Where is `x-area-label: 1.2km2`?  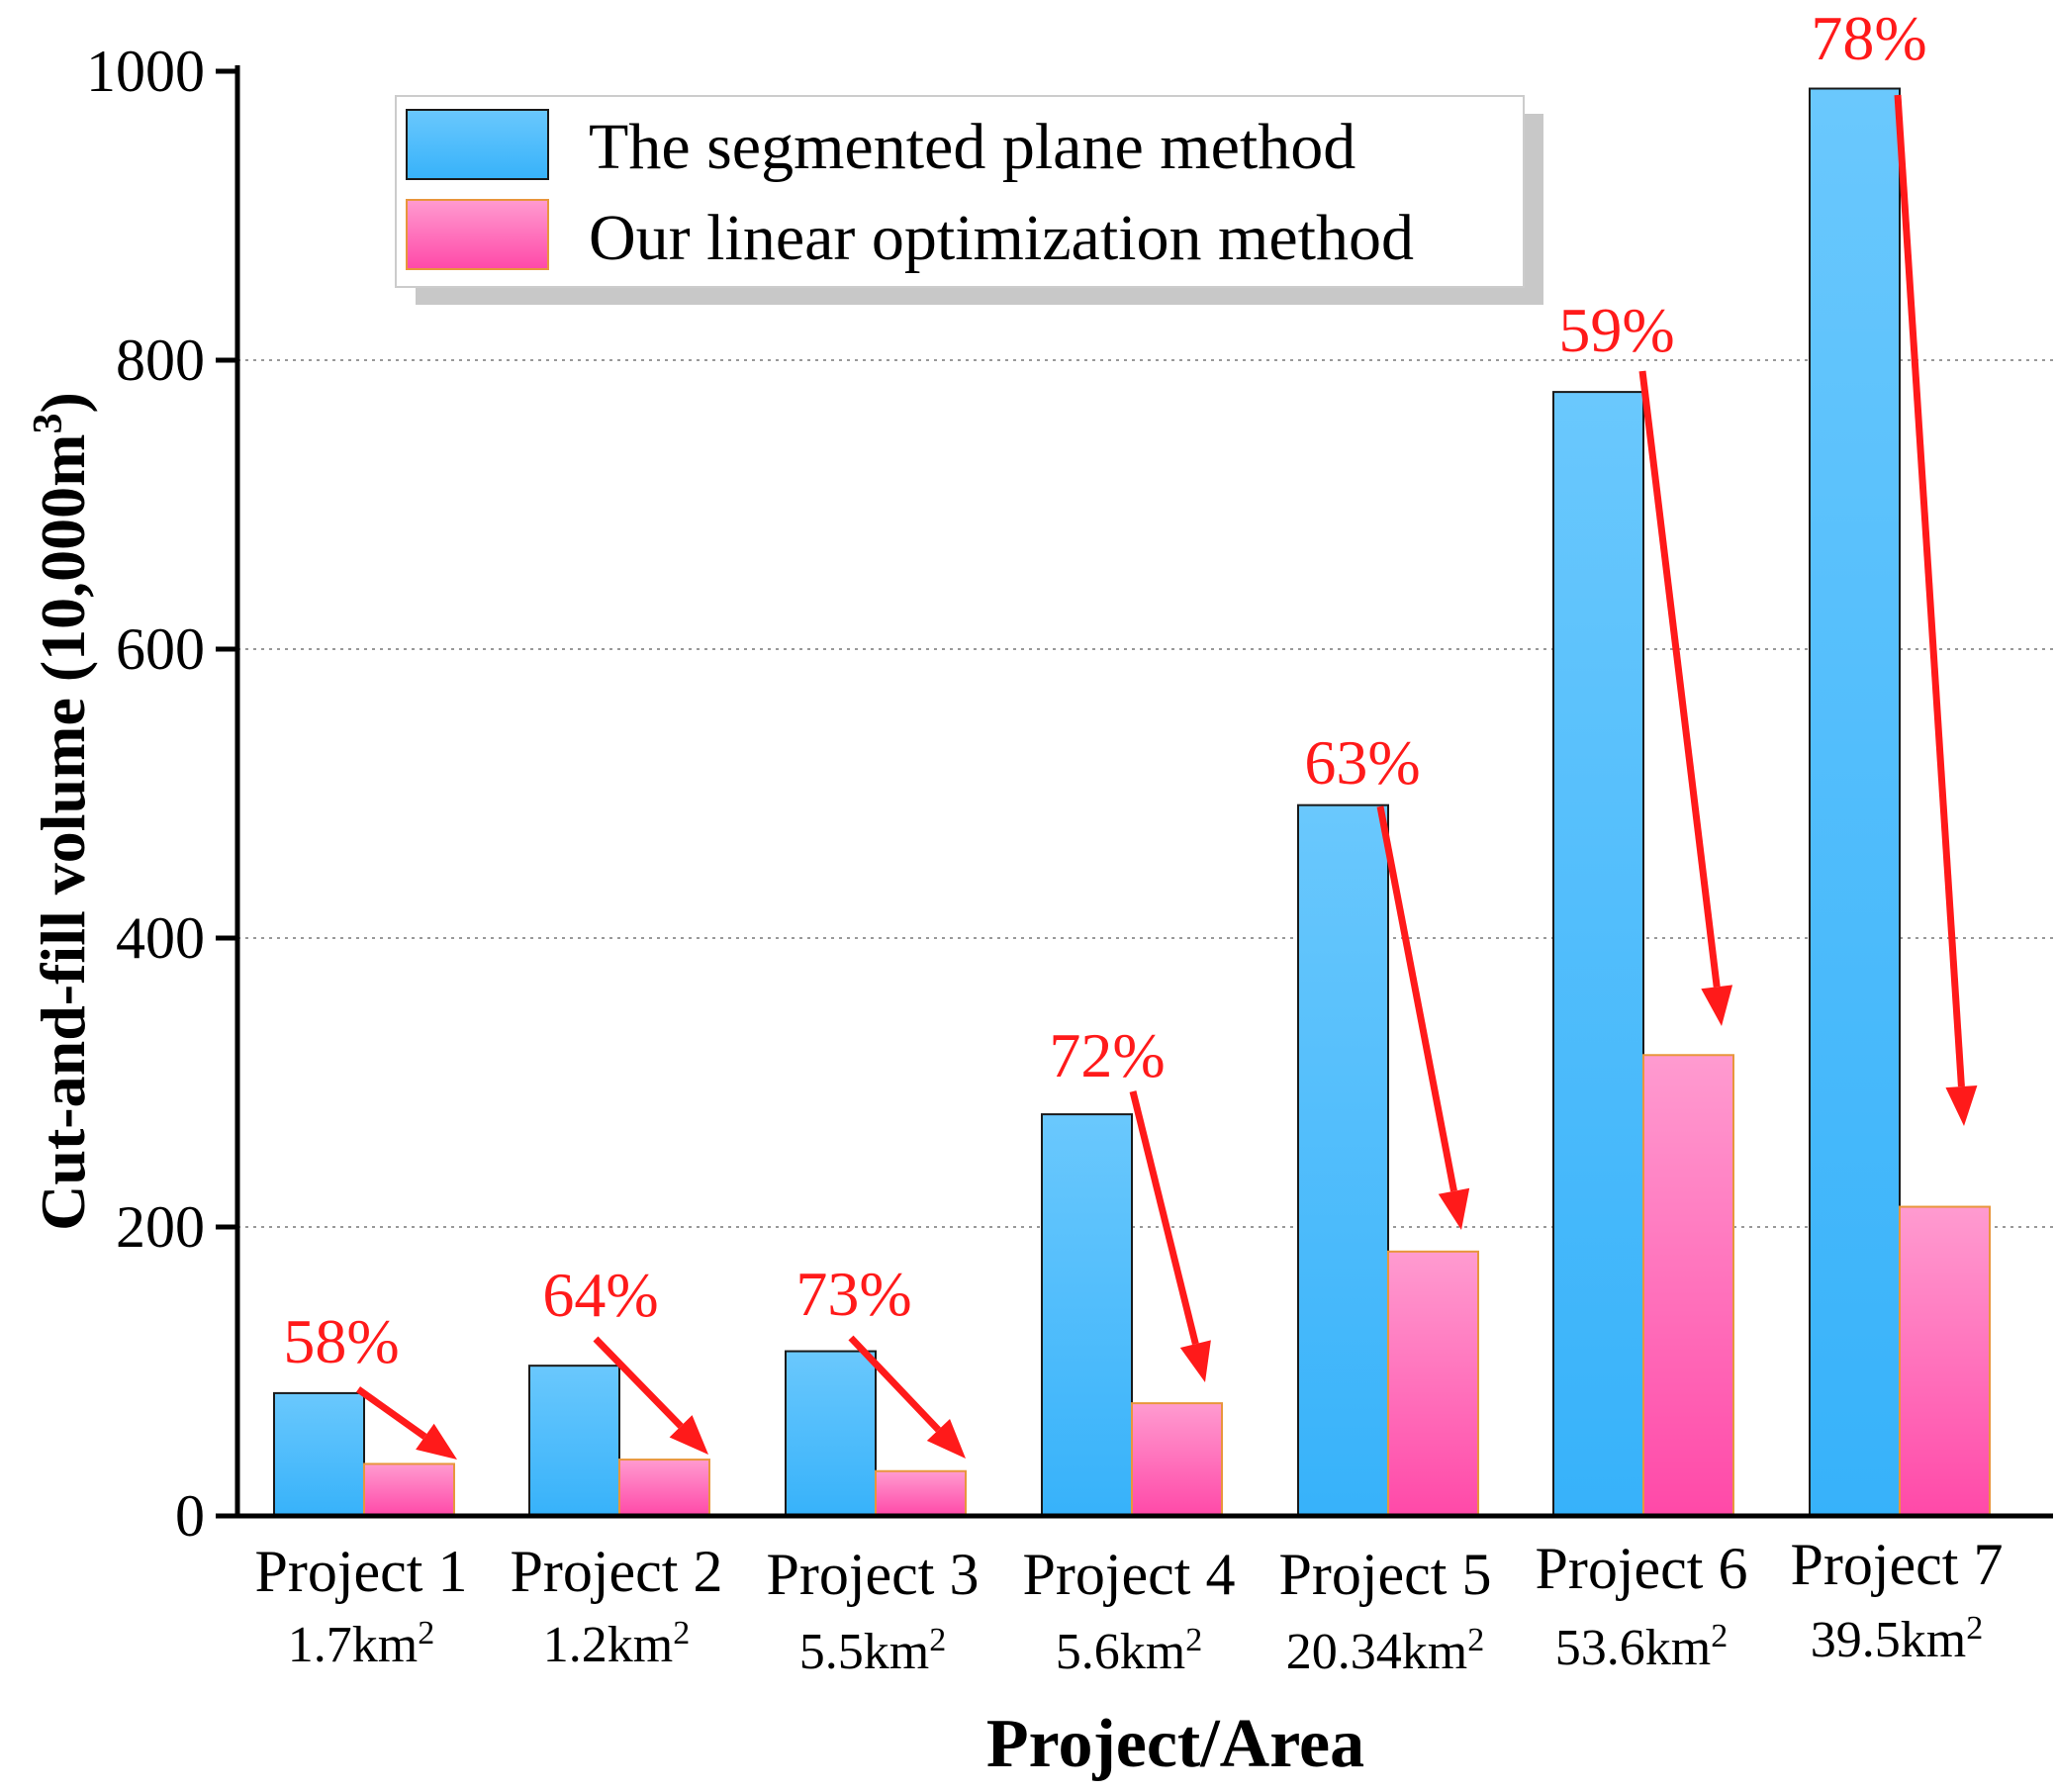 x-area-label: 1.2km2 is located at coordinates (616, 1645).